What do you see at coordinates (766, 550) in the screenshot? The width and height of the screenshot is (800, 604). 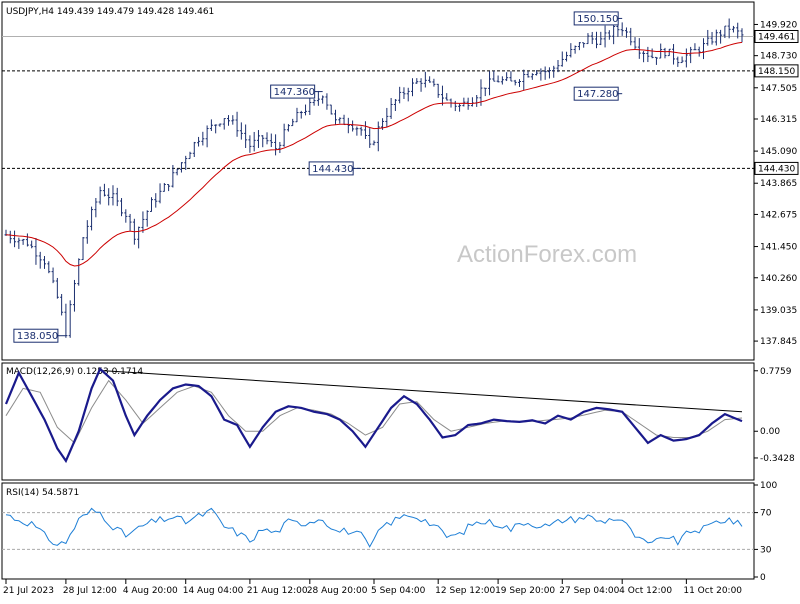 I see `rsi-y-tick-label: 30` at bounding box center [766, 550].